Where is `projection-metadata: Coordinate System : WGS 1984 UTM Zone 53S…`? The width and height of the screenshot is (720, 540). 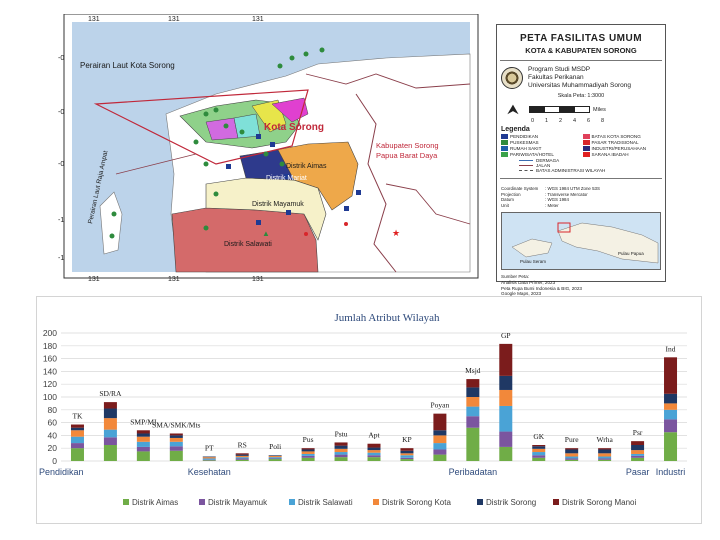 projection-metadata: Coordinate System : WGS 1984 UTM Zone 53S… is located at coordinates (581, 197).